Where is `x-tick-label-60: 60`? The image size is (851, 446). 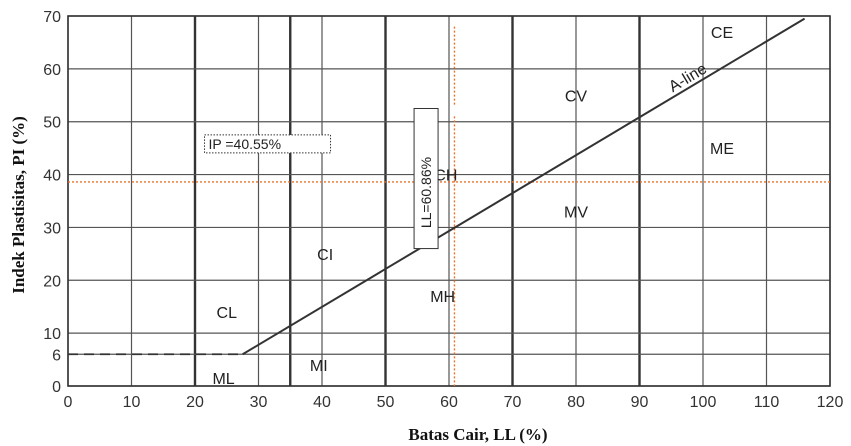
x-tick-label-60: 60 is located at coordinates (449, 402).